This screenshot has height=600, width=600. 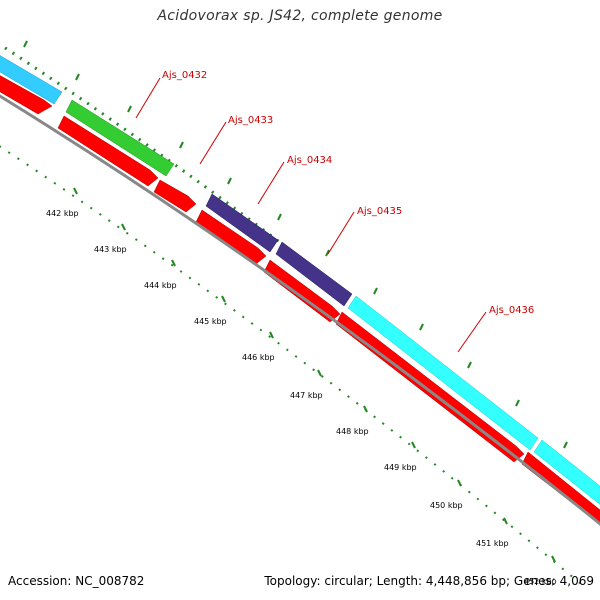 I want to click on gene-label-ajs-0432: Ajs_0432, so click(x=184, y=75).